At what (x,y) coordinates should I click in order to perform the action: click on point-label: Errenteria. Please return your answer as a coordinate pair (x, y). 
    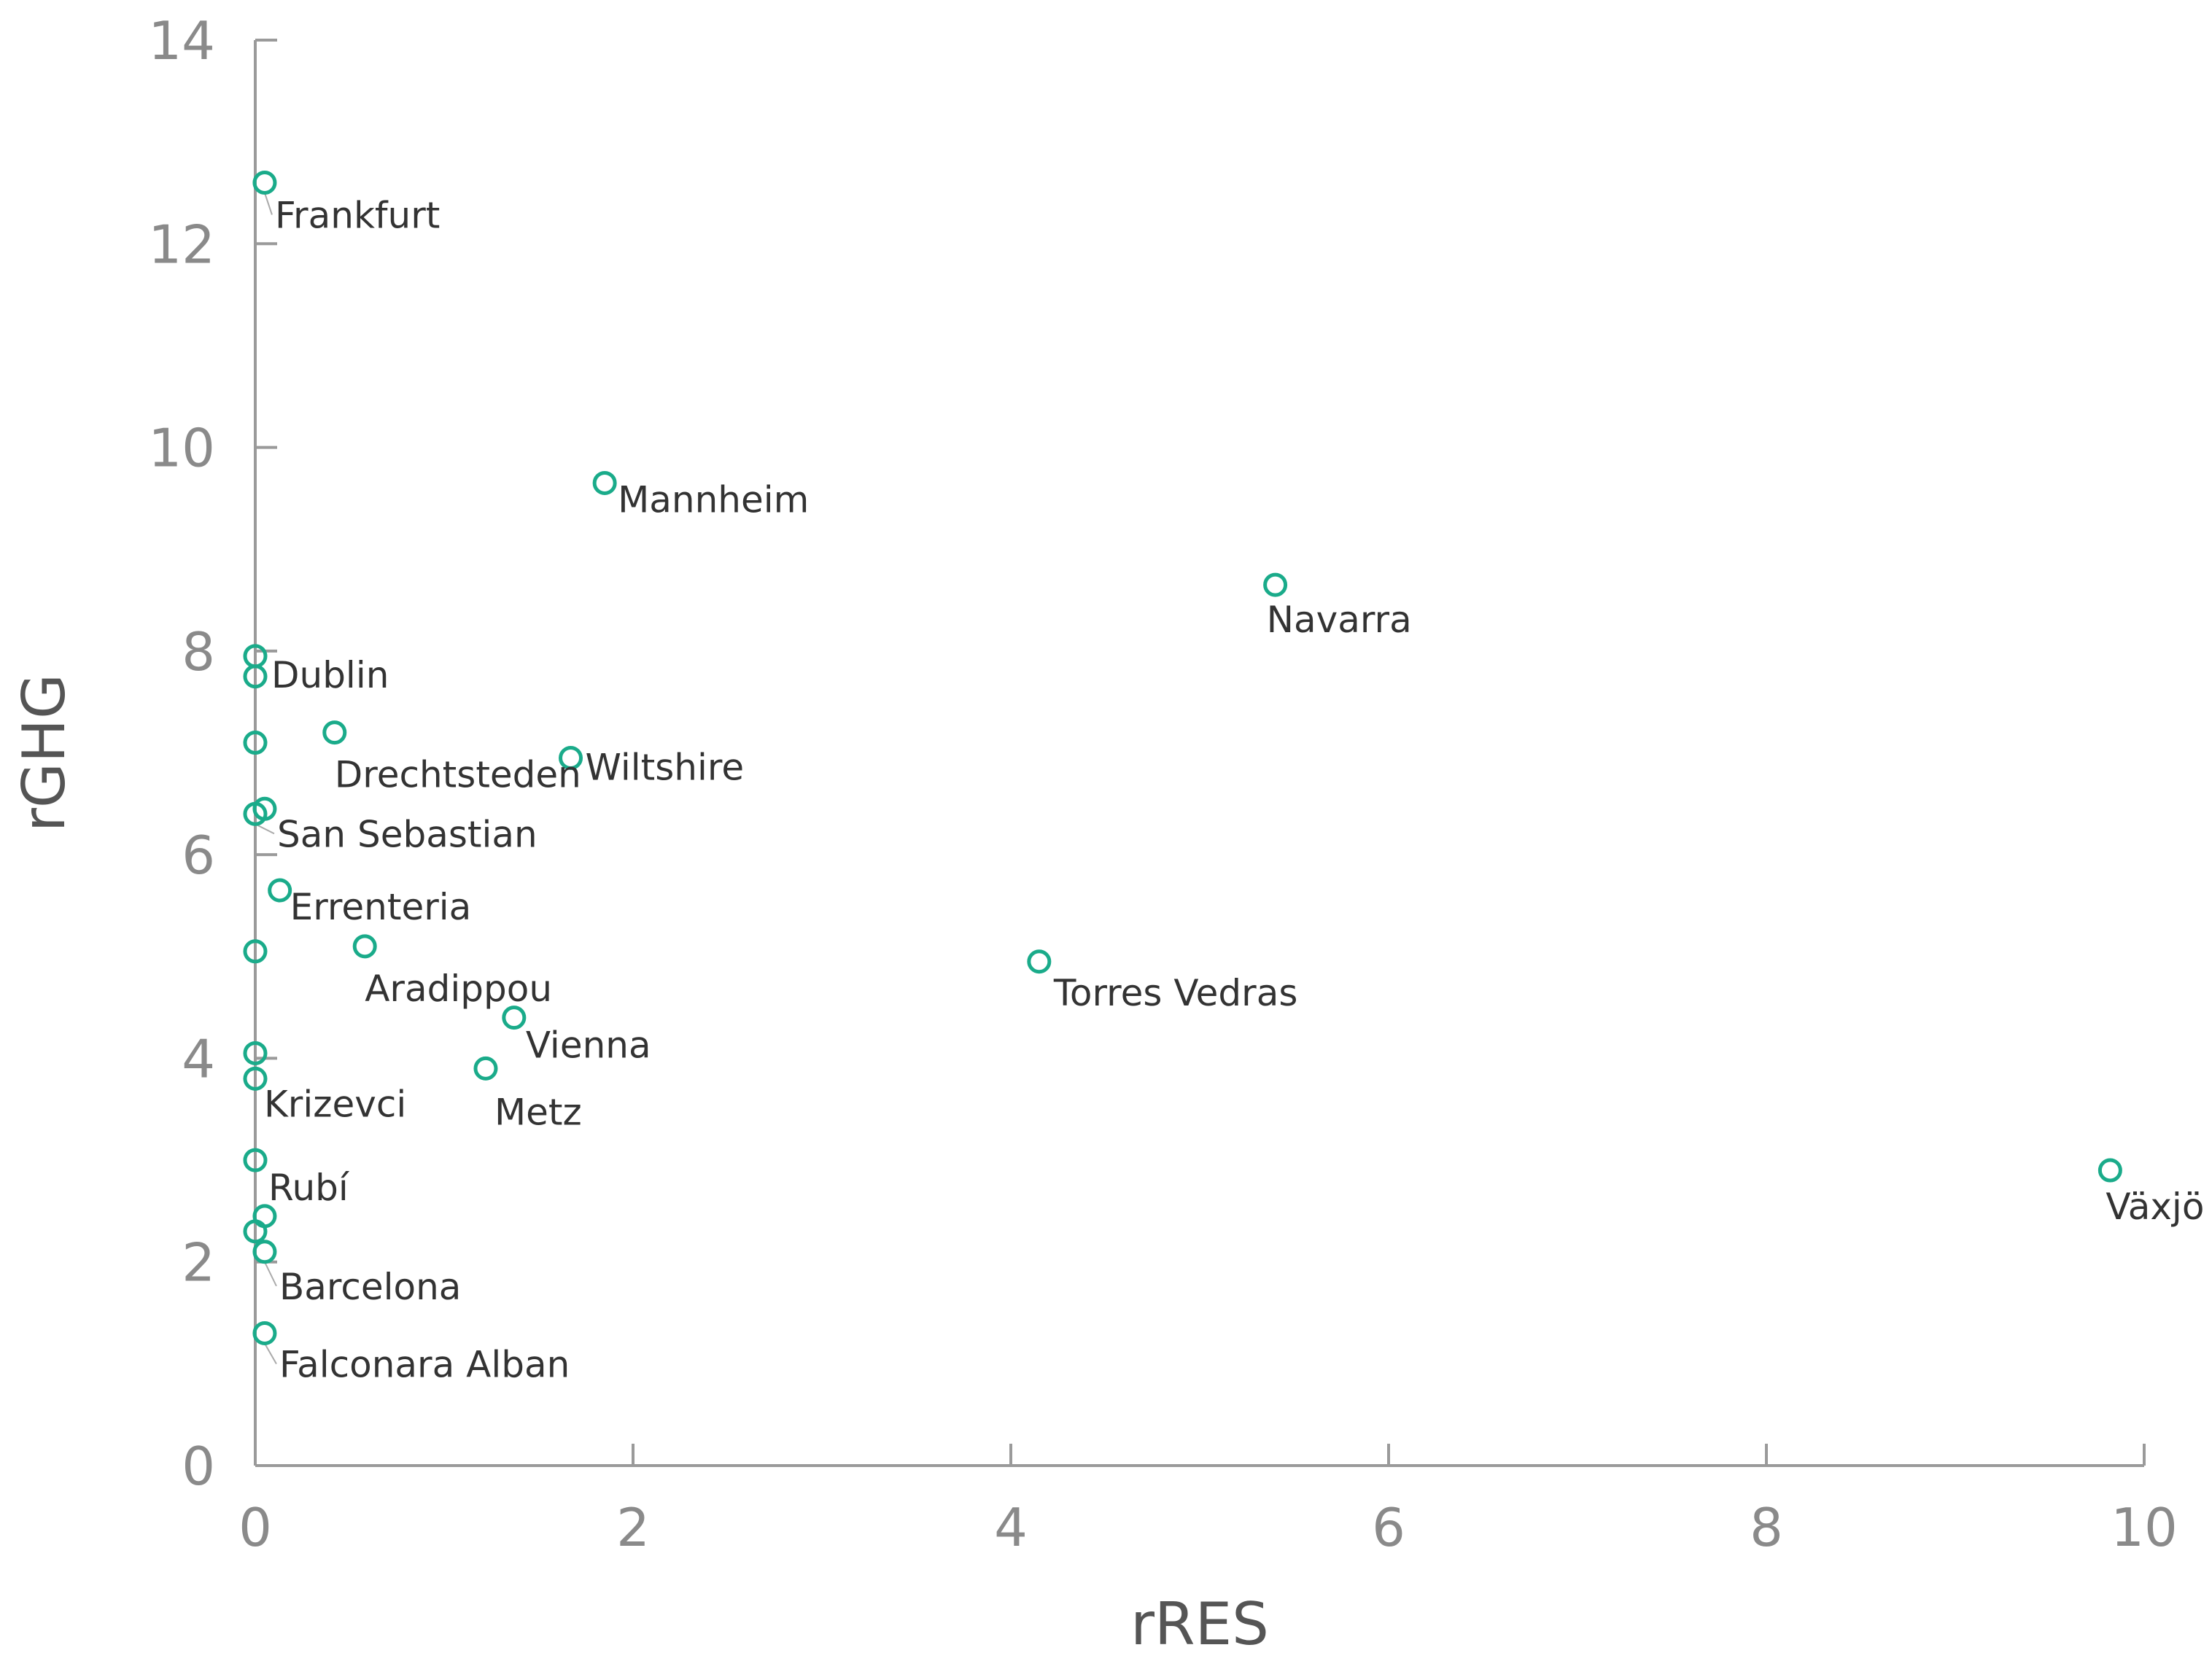
    Looking at the image, I should click on (381, 907).